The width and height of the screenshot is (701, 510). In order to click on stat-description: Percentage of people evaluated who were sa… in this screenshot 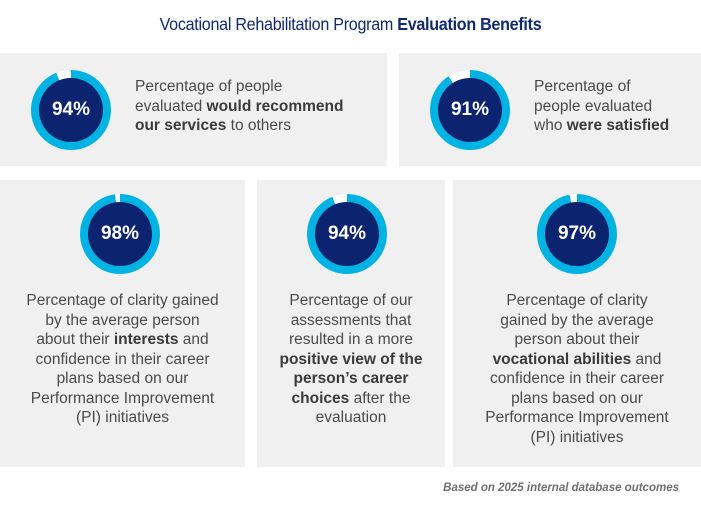, I will do `click(616, 106)`.